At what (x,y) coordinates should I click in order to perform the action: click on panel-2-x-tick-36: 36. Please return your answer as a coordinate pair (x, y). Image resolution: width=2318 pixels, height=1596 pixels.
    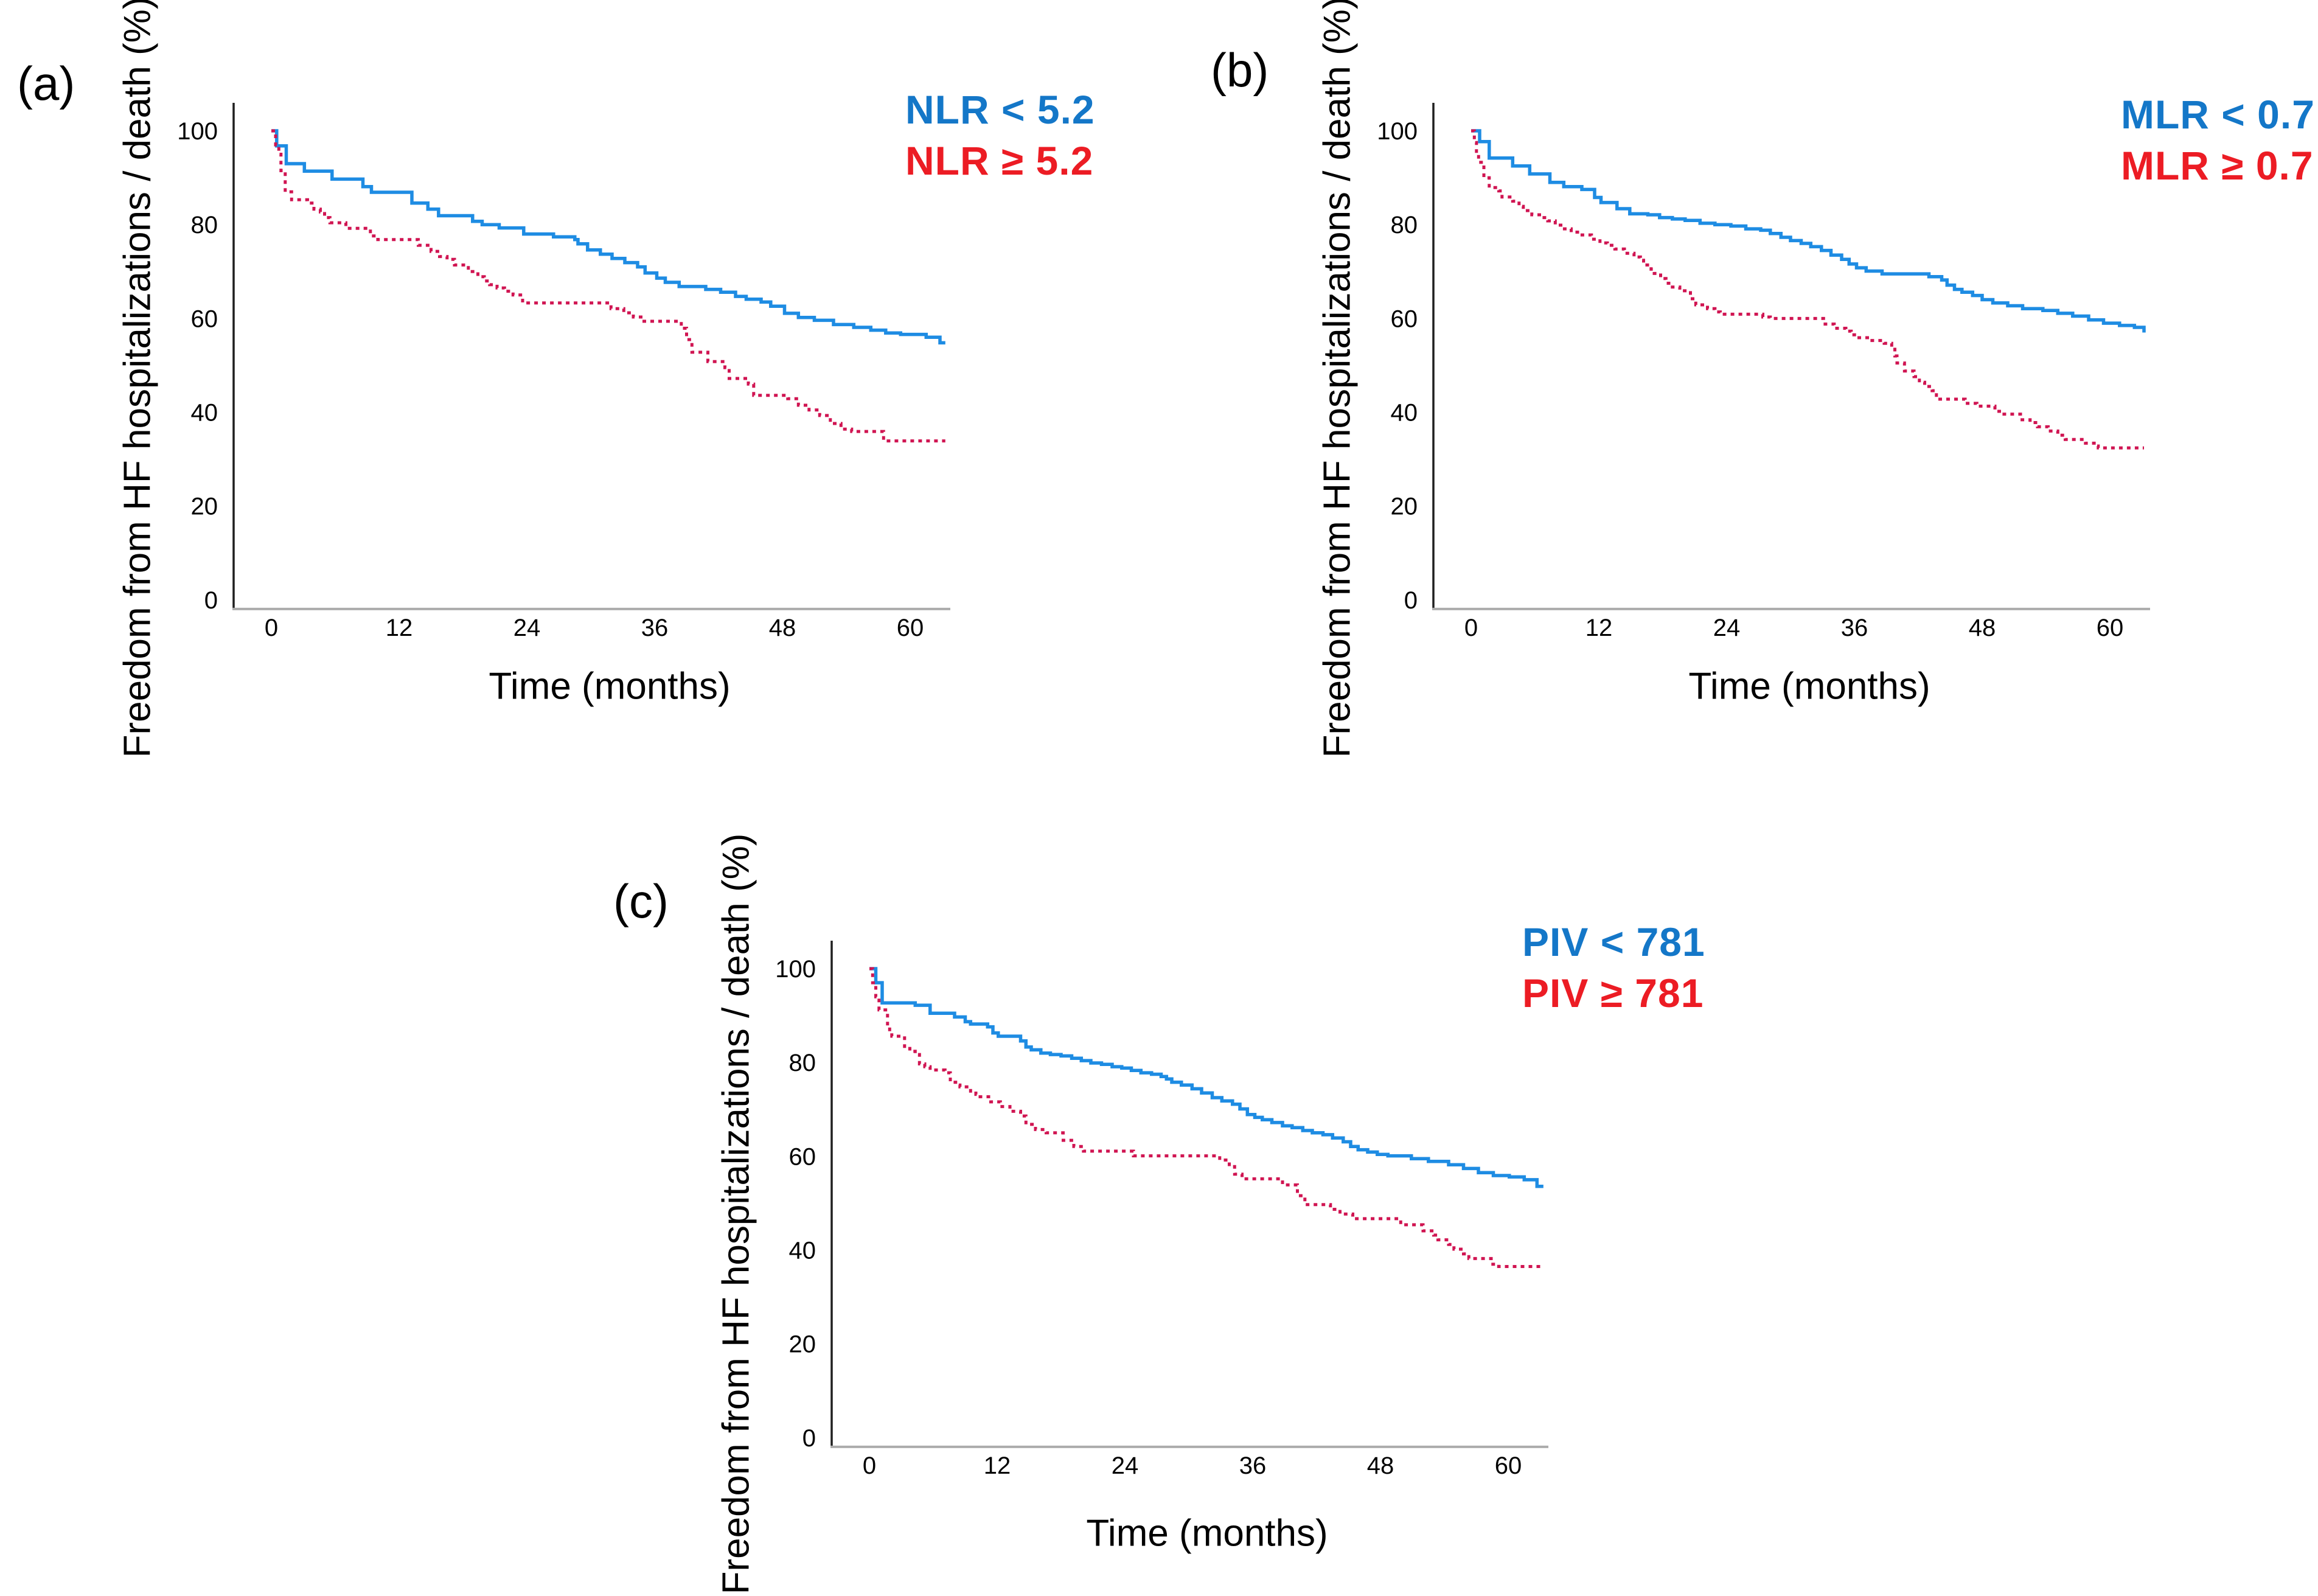
    Looking at the image, I should click on (1253, 1466).